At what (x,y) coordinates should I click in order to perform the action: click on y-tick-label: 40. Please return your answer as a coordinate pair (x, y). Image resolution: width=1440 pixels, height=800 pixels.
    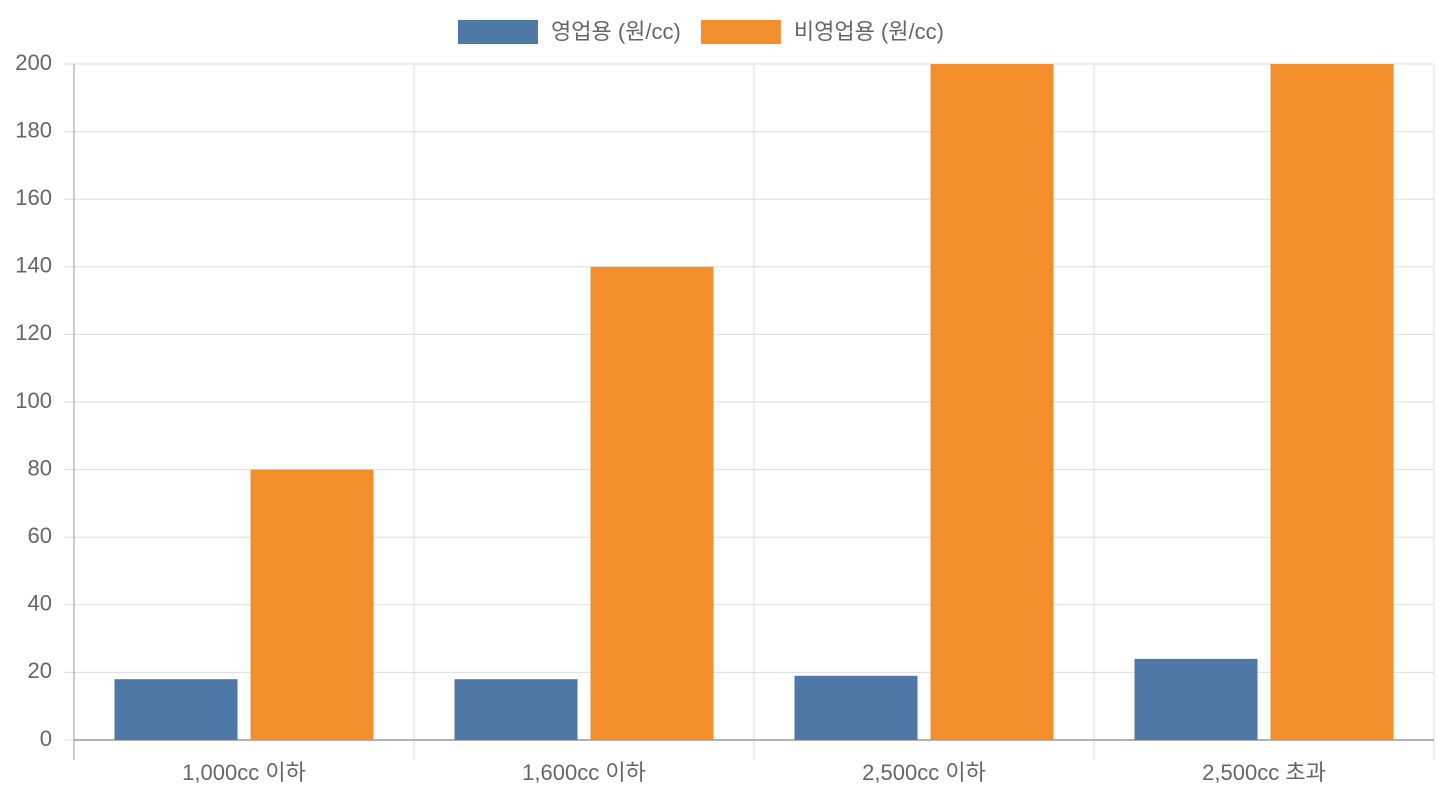
    Looking at the image, I should click on (40, 603).